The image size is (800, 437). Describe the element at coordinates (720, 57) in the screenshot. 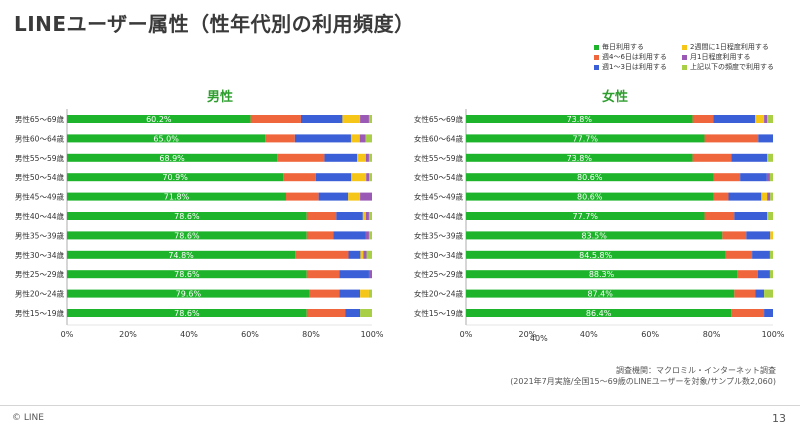

I see `legend-label: 月1日程度利用する` at that location.